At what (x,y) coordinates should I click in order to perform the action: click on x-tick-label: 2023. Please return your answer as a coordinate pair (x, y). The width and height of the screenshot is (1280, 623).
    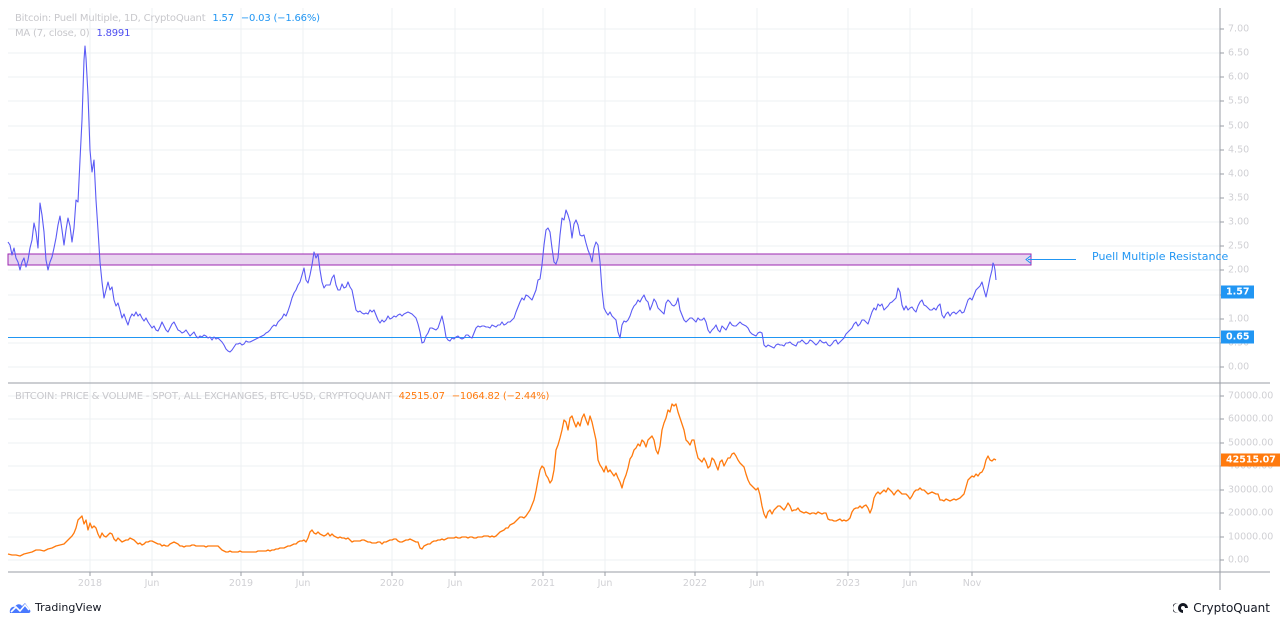
    Looking at the image, I should click on (848, 583).